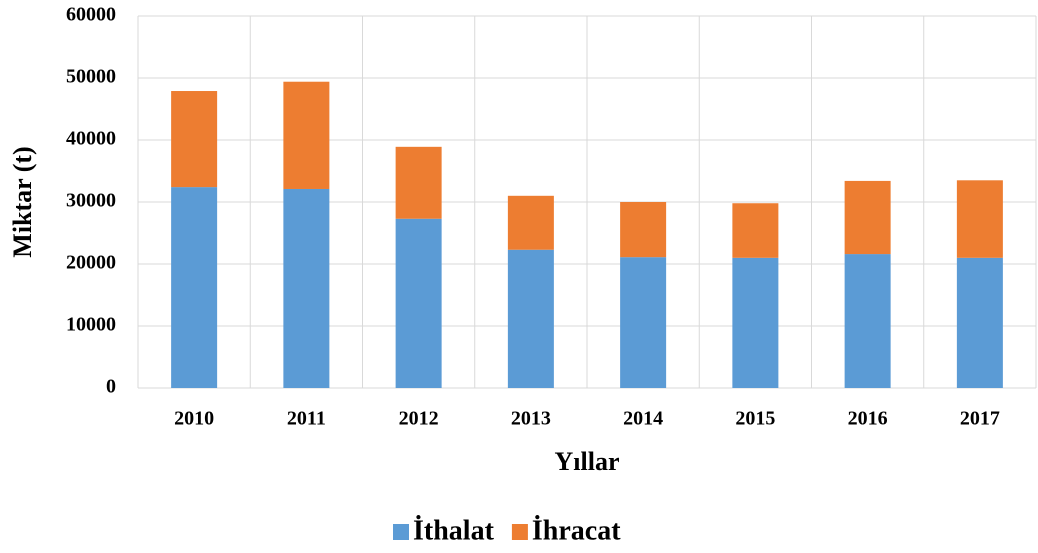  I want to click on legend-label: İhracat, so click(576, 530).